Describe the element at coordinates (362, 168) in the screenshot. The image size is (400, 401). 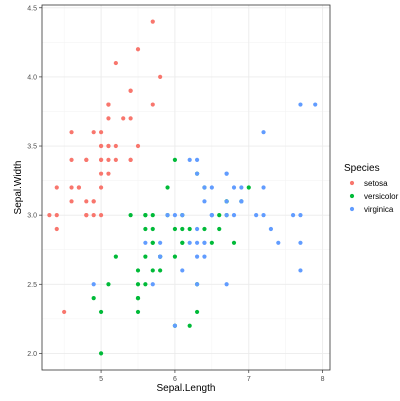
I see `legend-title: Species` at that location.